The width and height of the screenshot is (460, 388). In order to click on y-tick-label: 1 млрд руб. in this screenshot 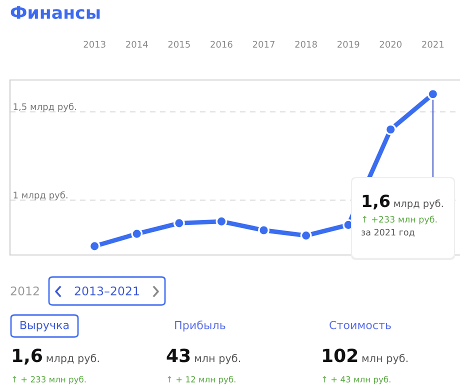, I will do `click(41, 195)`.